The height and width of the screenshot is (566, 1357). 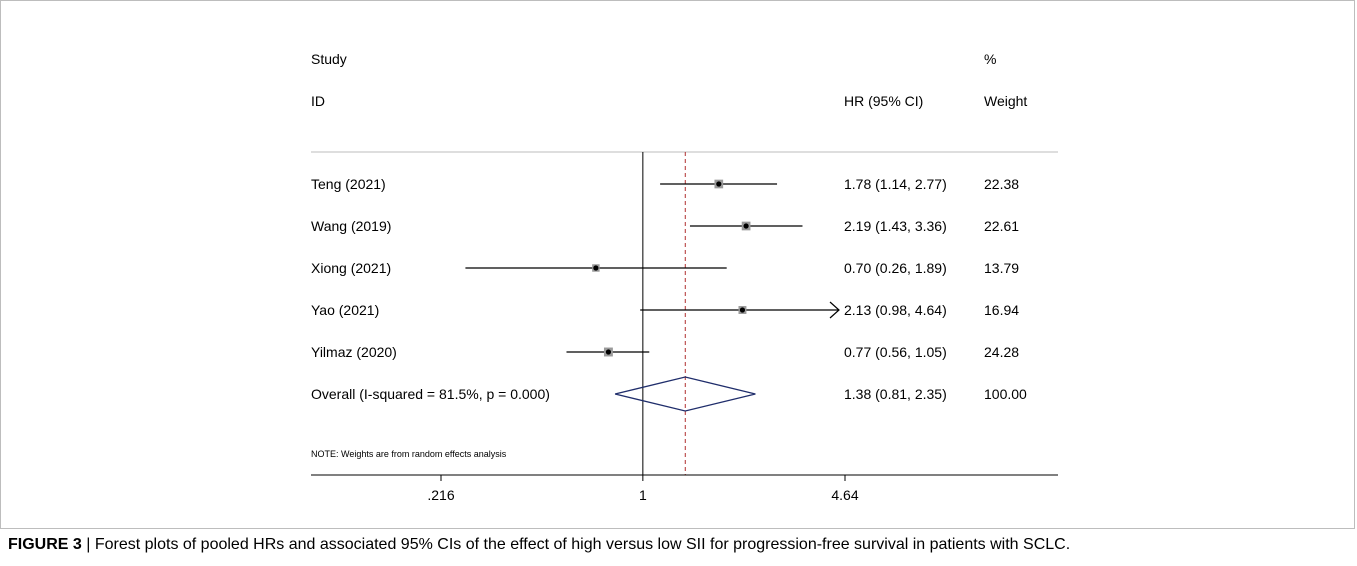 What do you see at coordinates (430, 394) in the screenshot?
I see `overall-label: Overall (I-squared = 81.5%, p = 0.000)` at bounding box center [430, 394].